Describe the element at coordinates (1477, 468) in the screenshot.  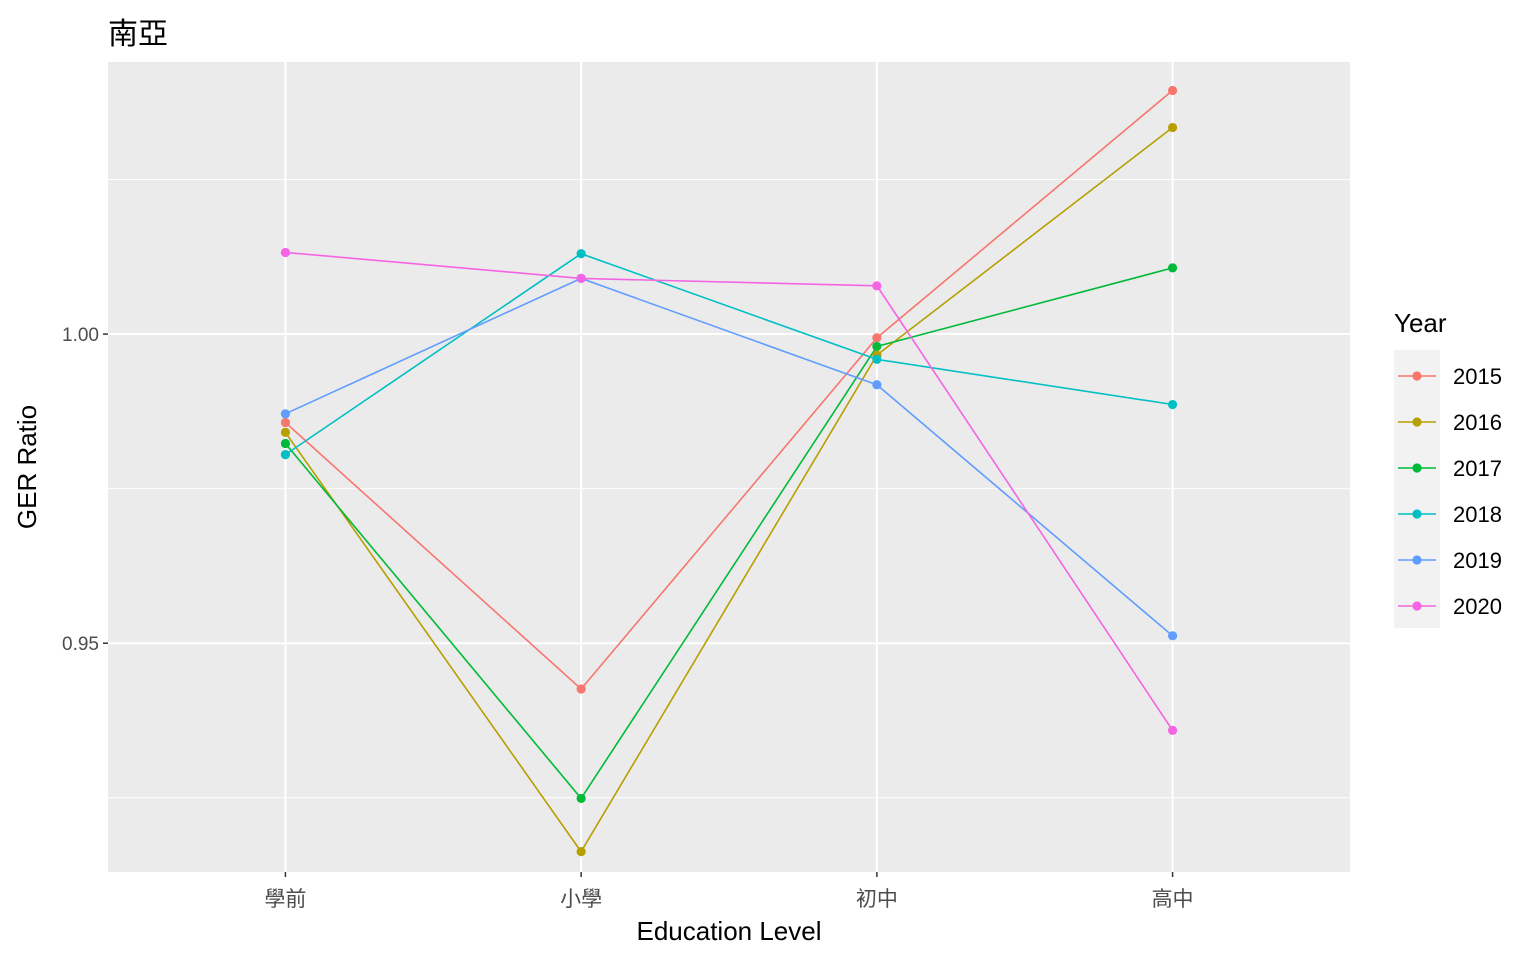
I see `legend-label: 2017` at that location.